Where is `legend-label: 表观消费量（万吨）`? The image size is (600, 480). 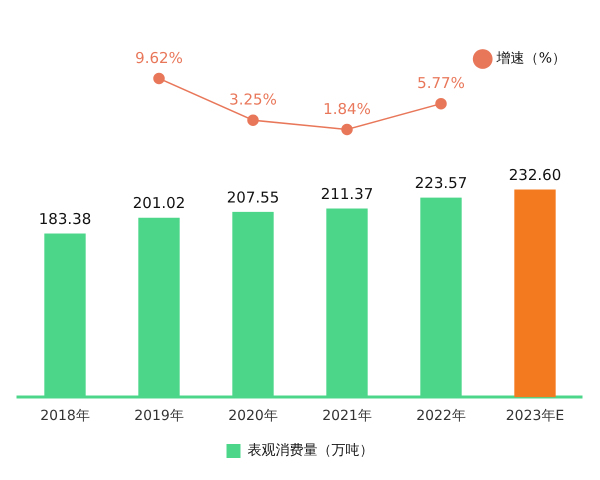 legend-label: 表观消费量（万吨） is located at coordinates (311, 450).